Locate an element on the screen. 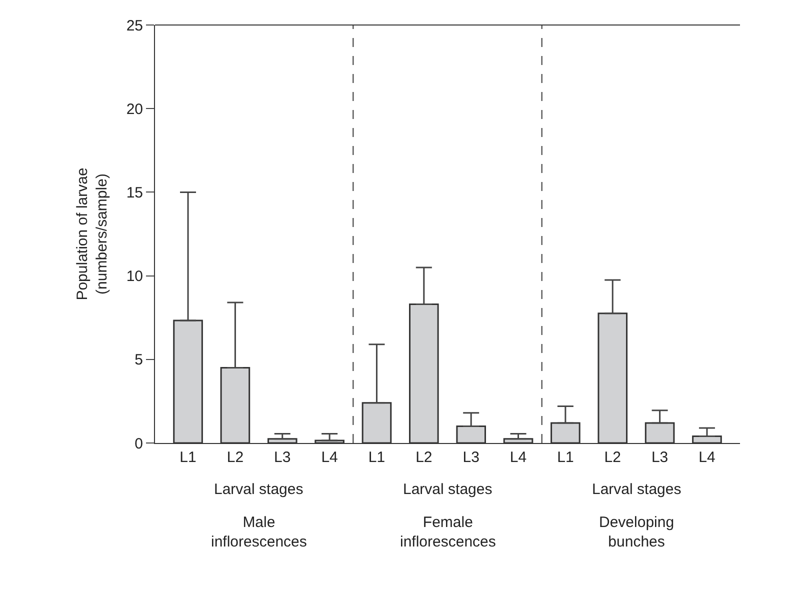 The width and height of the screenshot is (787, 600). y-tick-label: 5 is located at coordinates (138, 360).